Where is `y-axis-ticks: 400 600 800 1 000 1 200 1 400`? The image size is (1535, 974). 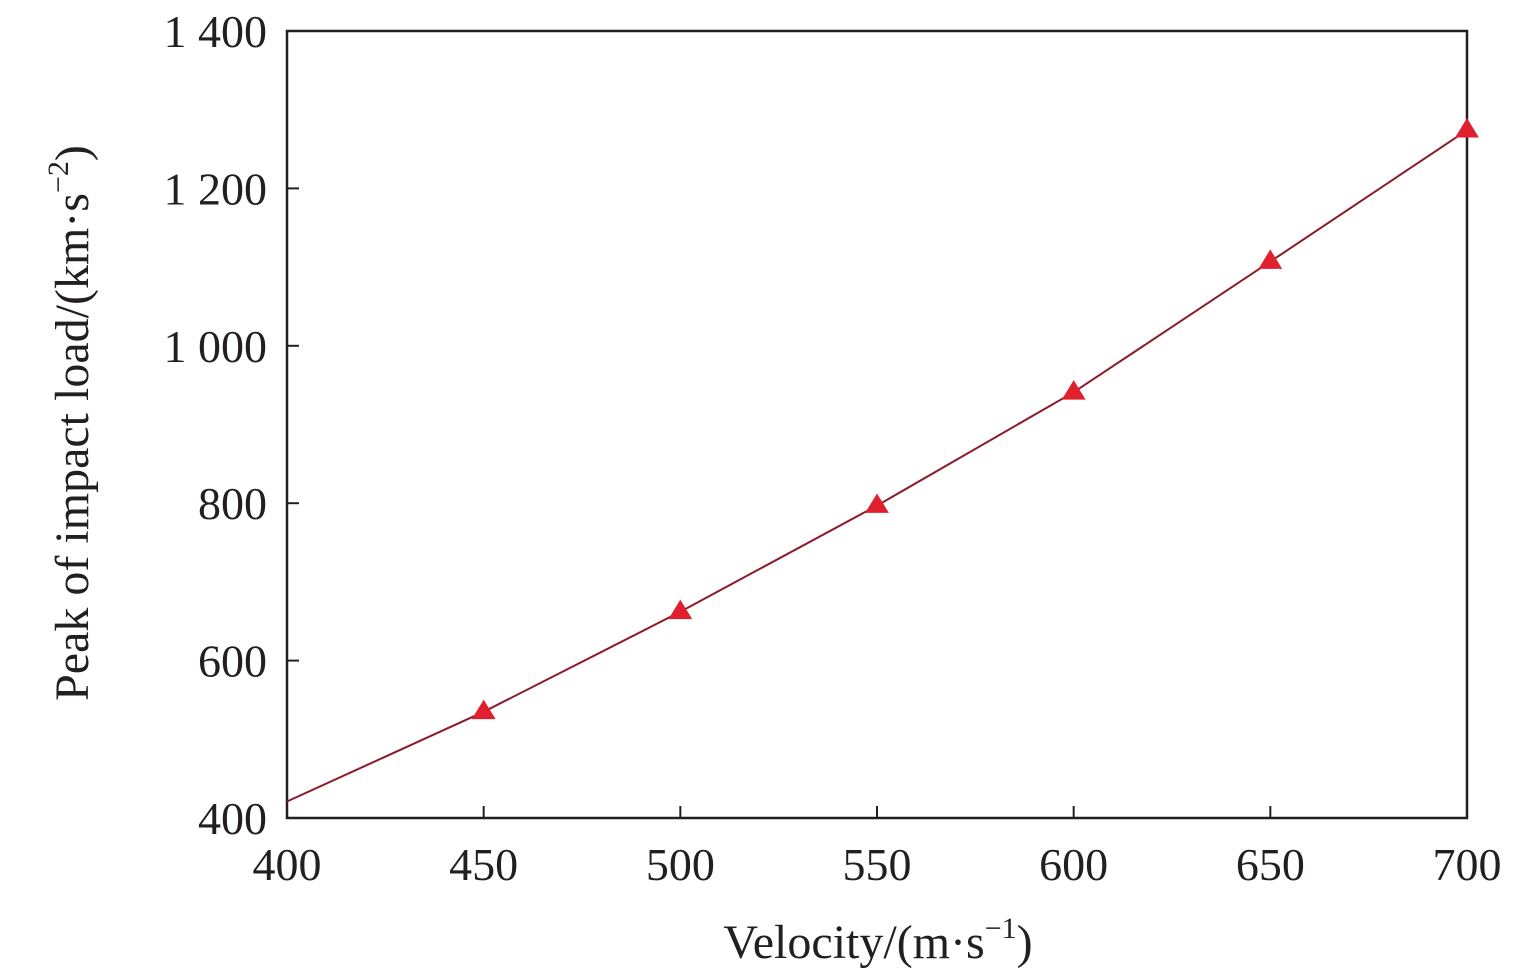 y-axis-ticks: 400 600 800 1 000 1 200 1 400 is located at coordinates (231, 425).